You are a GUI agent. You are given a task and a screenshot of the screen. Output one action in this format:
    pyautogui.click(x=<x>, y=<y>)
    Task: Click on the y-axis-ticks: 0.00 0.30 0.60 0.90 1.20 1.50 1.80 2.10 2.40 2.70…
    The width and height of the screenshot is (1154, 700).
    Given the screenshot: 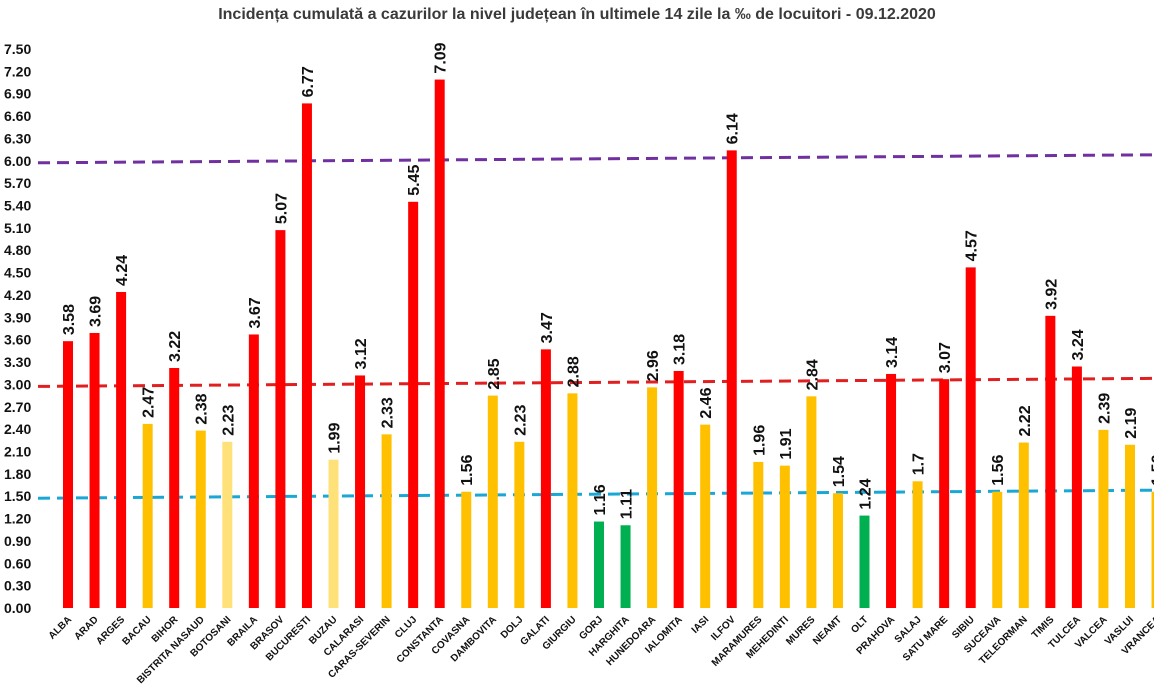 What is the action you would take?
    pyautogui.click(x=17, y=328)
    